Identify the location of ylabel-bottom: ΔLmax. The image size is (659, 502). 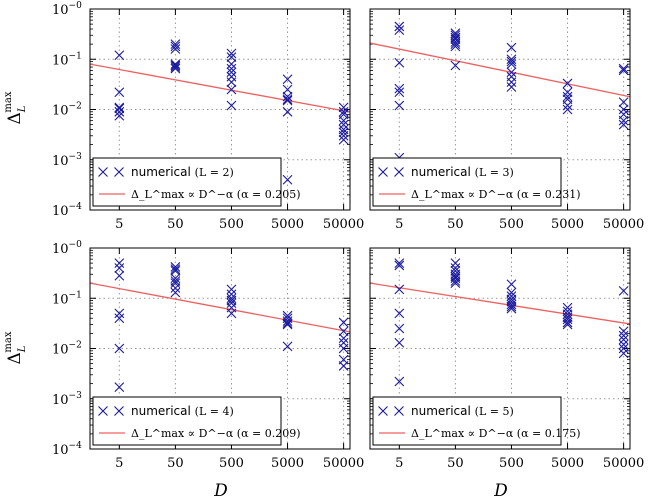
(15, 347).